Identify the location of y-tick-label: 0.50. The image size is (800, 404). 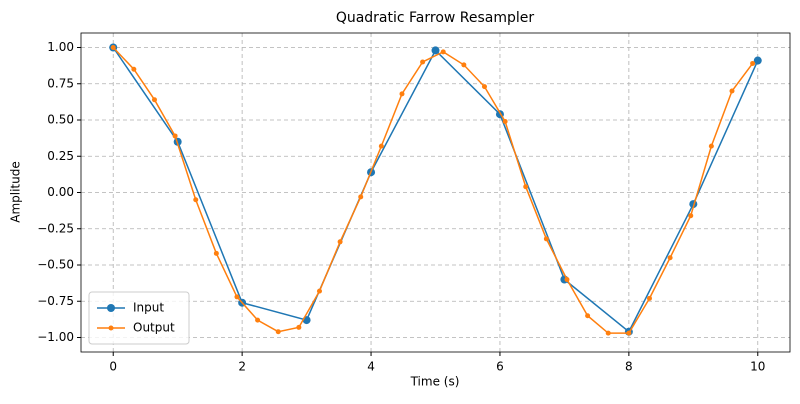
(60, 120).